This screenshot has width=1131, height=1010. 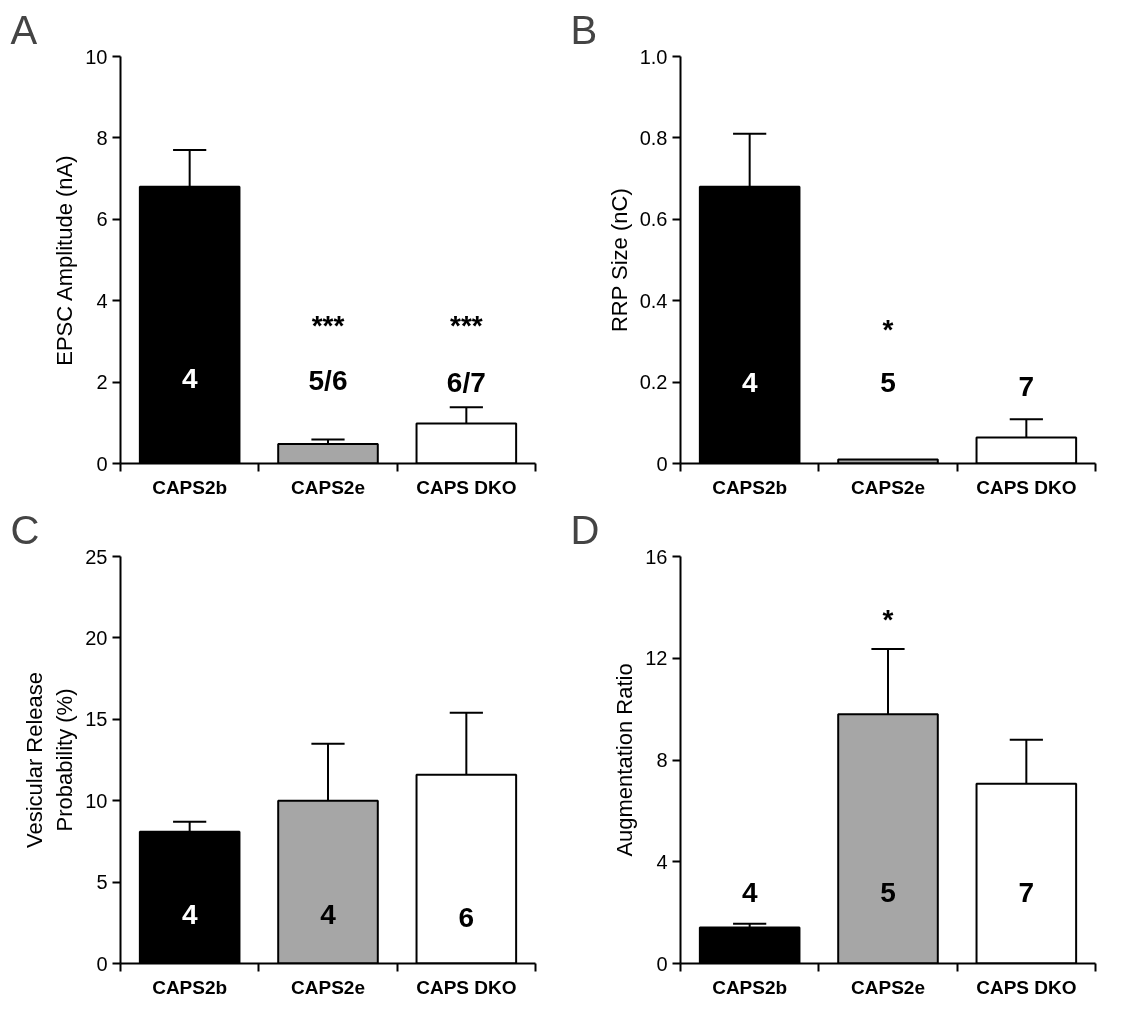 What do you see at coordinates (653, 382) in the screenshot?
I see `y-tick-label: 0.2` at bounding box center [653, 382].